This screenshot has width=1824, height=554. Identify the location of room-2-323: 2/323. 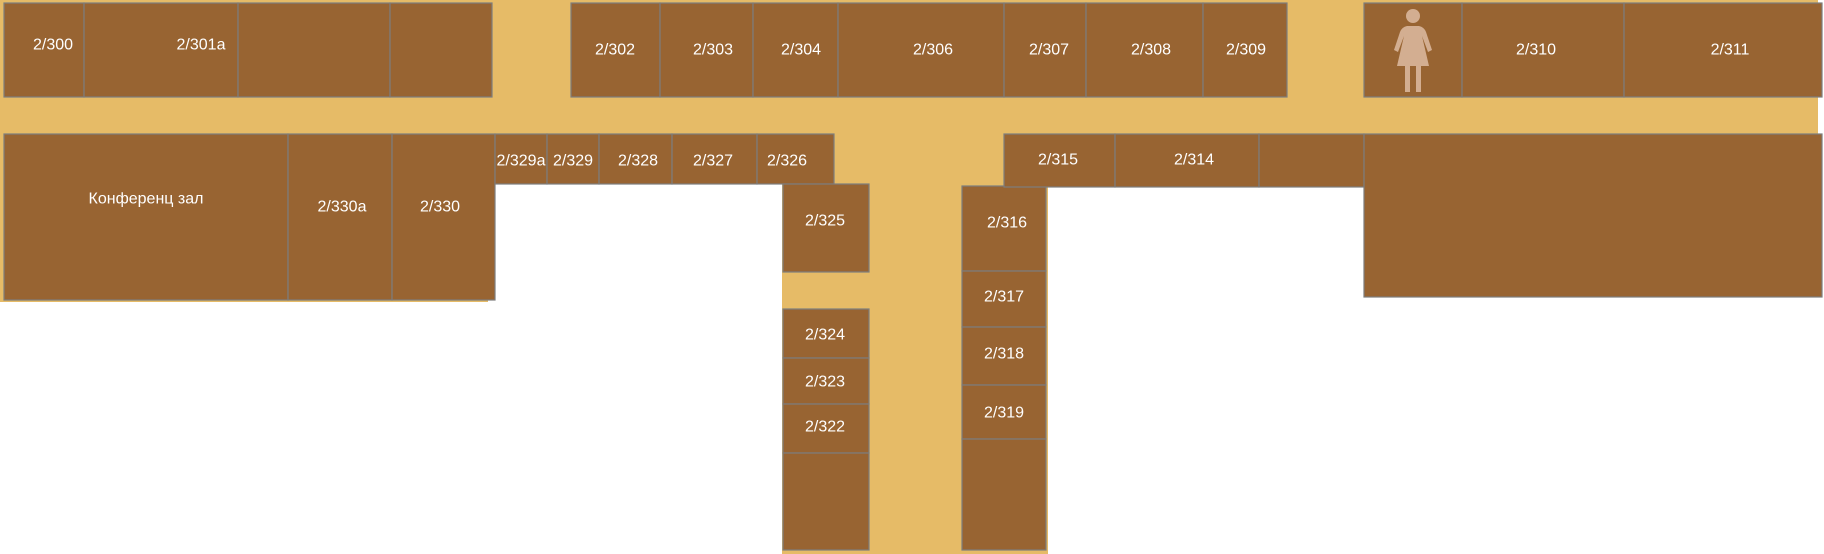
(826, 381).